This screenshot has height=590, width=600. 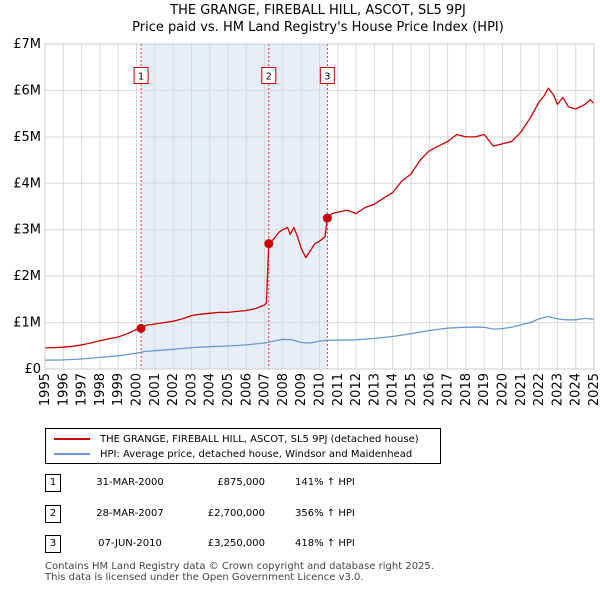 I want to click on x-tick-label: 2022, so click(x=539, y=389).